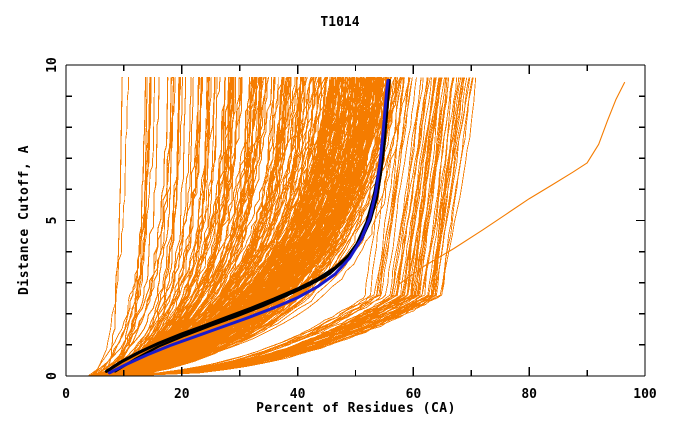 This screenshot has width=680, height=440. Describe the element at coordinates (645, 394) in the screenshot. I see `x-tick-label: 100` at that location.